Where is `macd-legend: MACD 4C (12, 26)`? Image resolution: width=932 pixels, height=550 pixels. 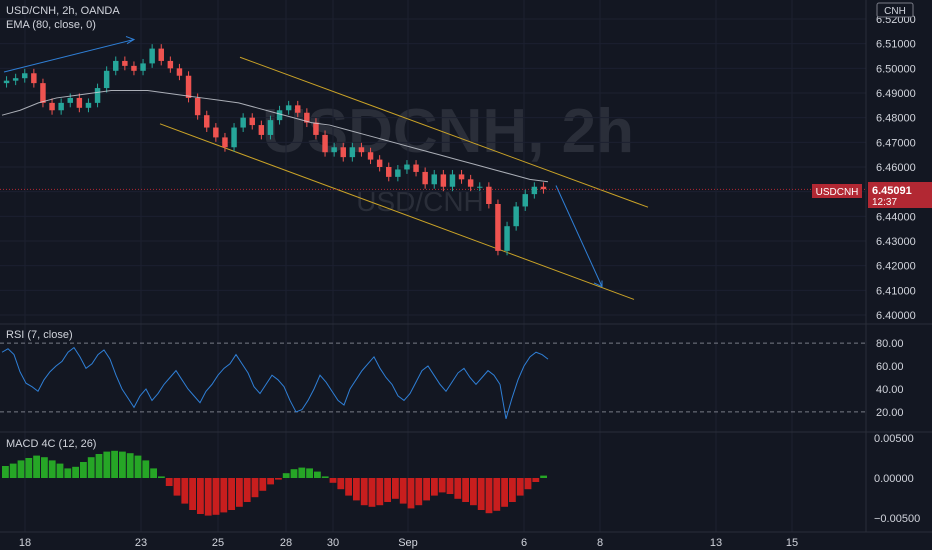 macd-legend: MACD 4C (12, 26) is located at coordinates (51, 444).